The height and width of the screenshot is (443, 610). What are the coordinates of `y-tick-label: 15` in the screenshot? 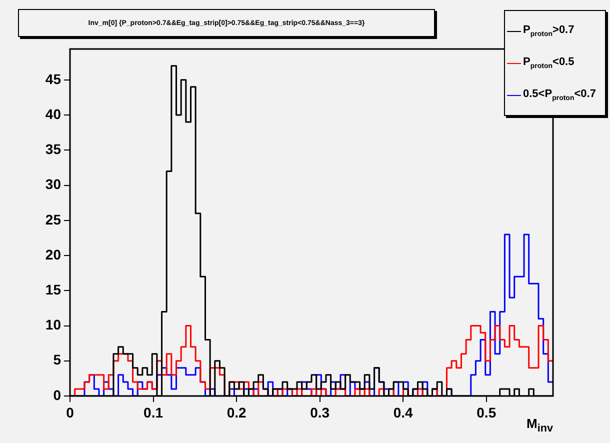 It's located at (53, 289).